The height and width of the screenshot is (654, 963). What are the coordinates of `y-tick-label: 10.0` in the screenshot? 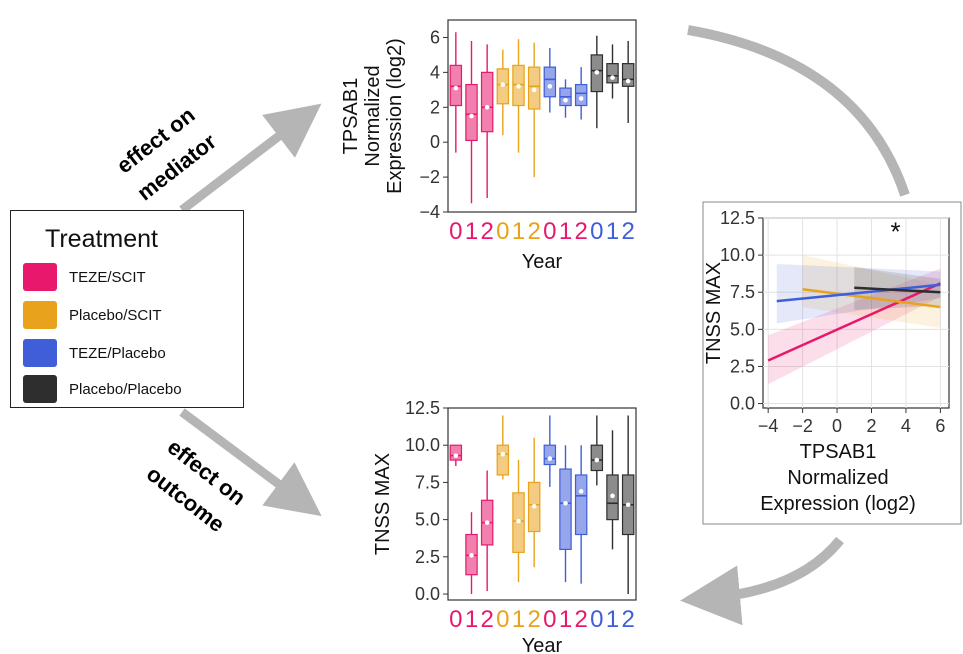 It's located at (737, 255).